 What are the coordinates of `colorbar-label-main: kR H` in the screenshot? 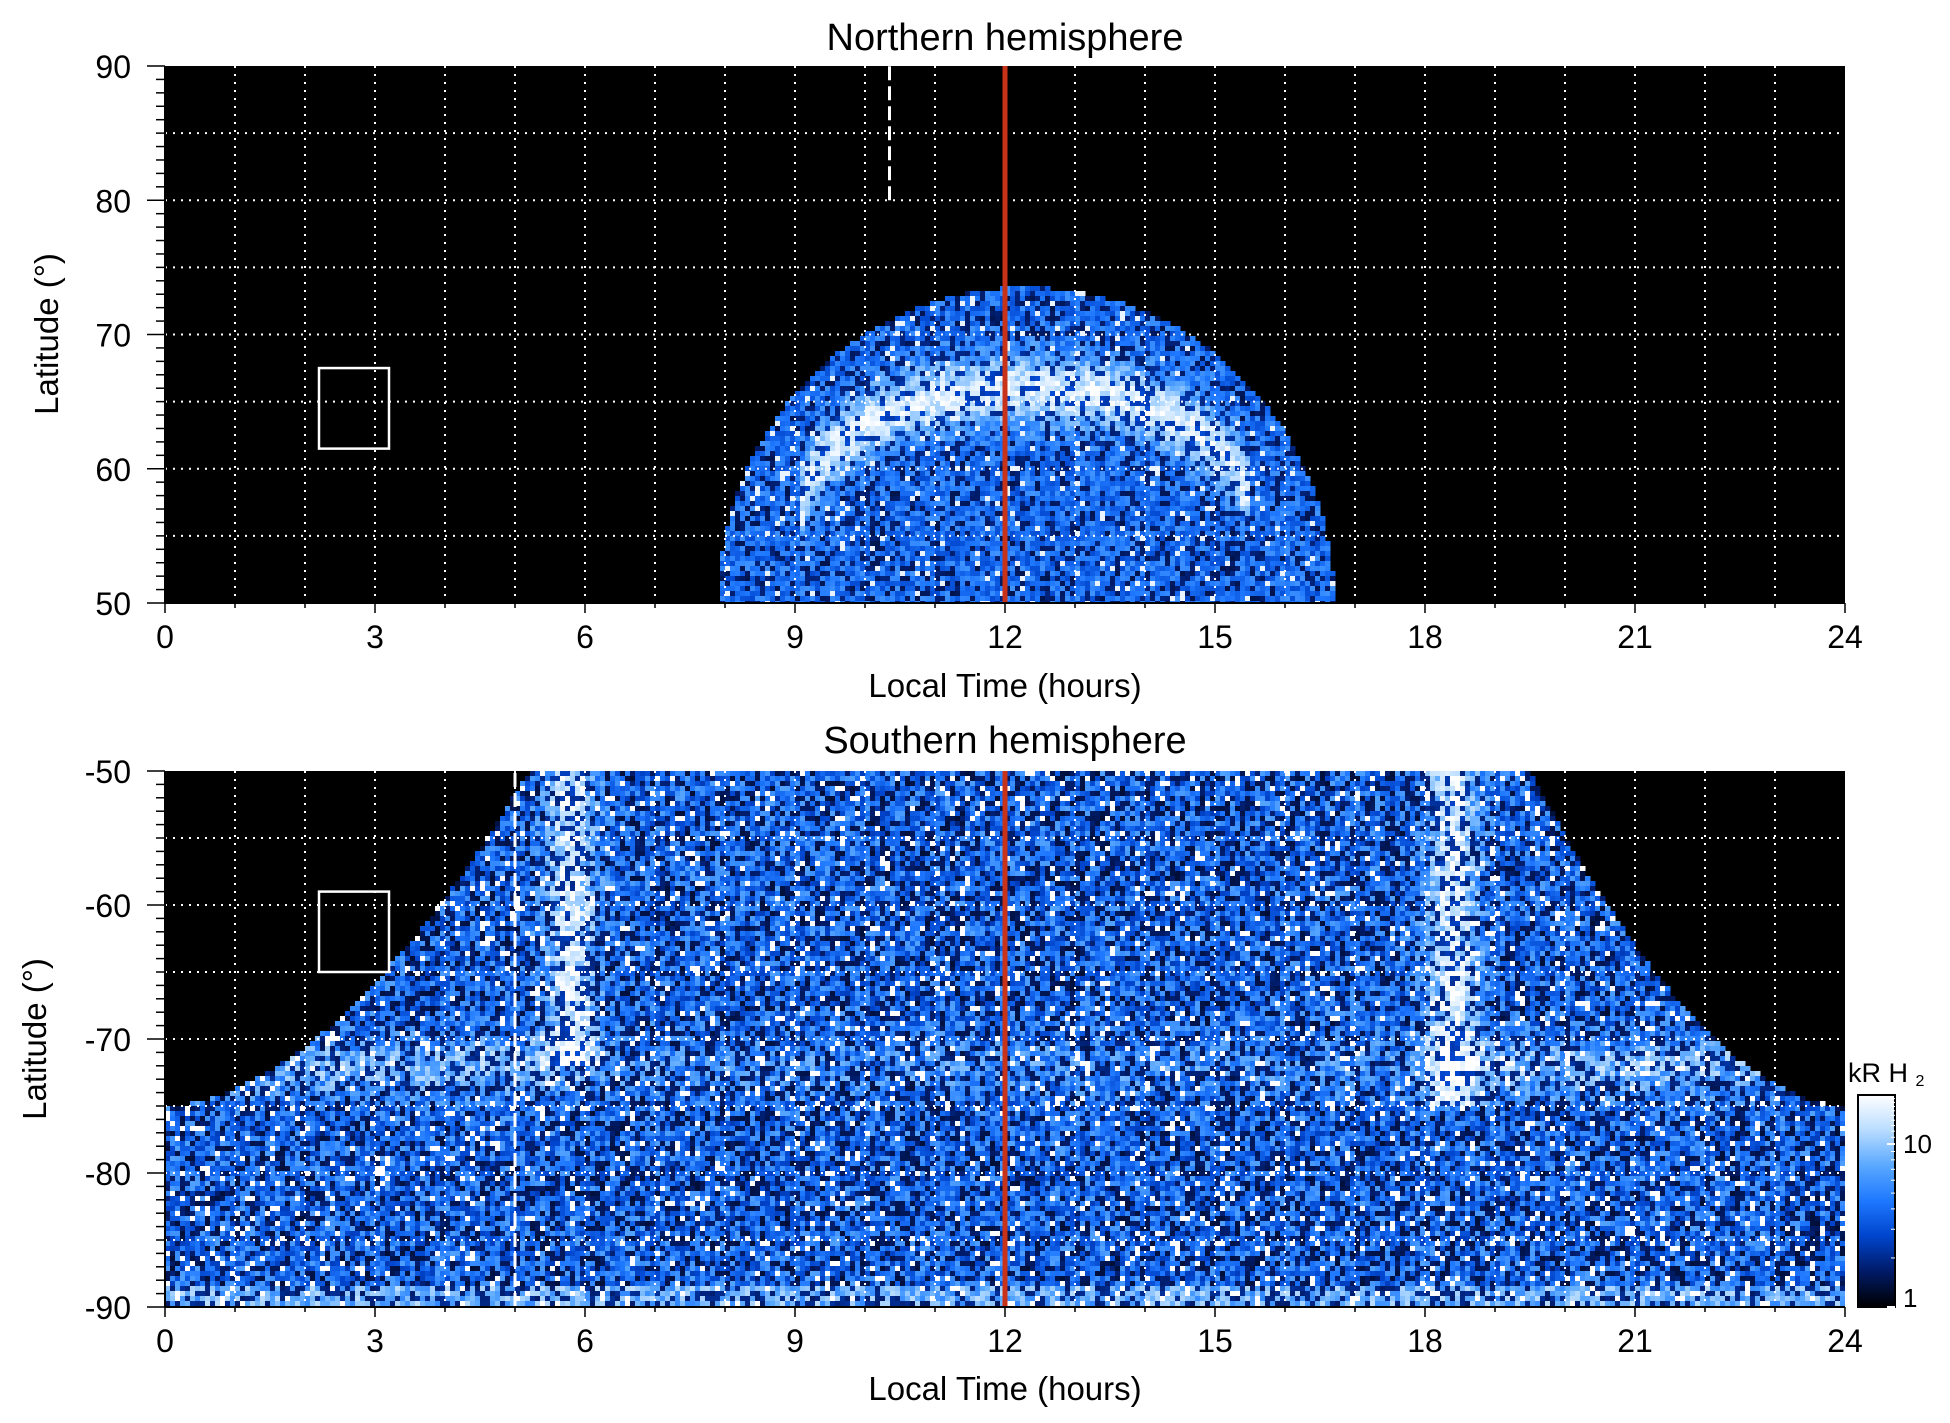 It's located at (1878, 1073).